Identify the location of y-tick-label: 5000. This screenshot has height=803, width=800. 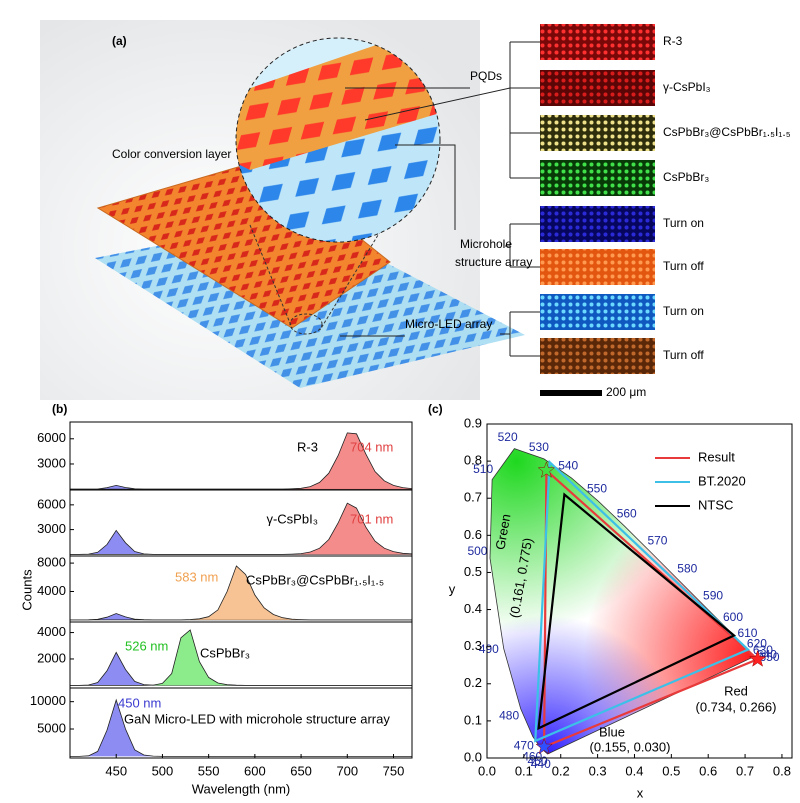
(51, 727).